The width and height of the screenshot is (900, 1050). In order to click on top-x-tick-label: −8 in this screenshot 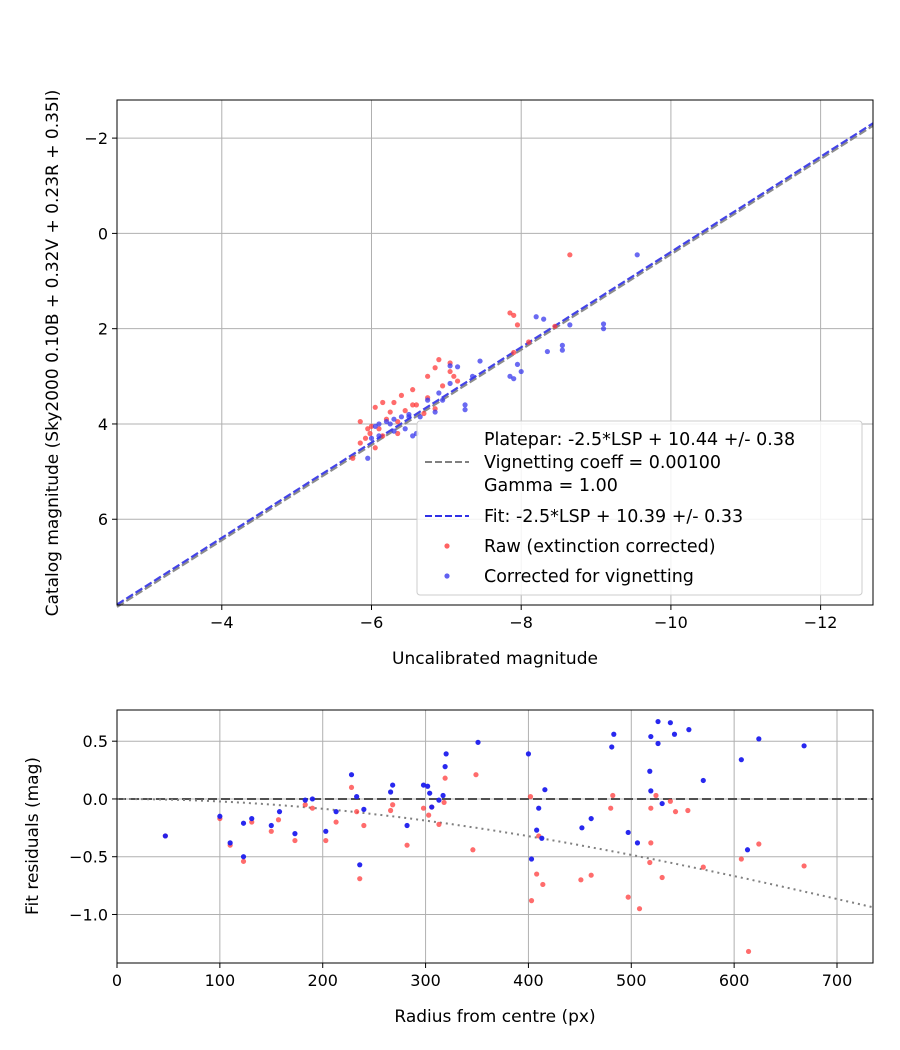, I will do `click(521, 622)`.